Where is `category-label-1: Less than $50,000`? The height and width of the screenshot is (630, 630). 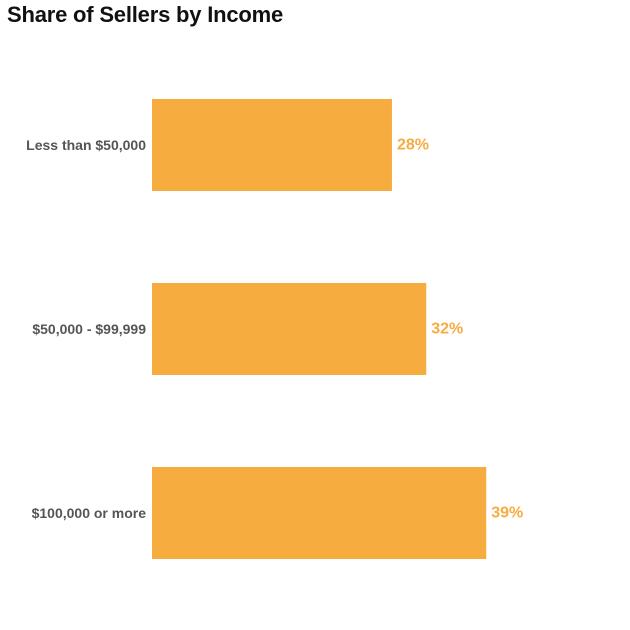 category-label-1: Less than $50,000 is located at coordinates (86, 145).